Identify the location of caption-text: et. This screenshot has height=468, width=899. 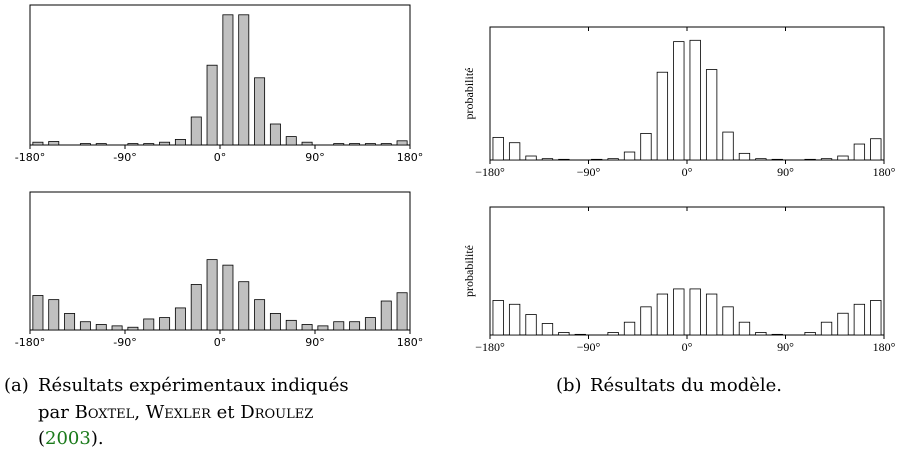
(225, 412).